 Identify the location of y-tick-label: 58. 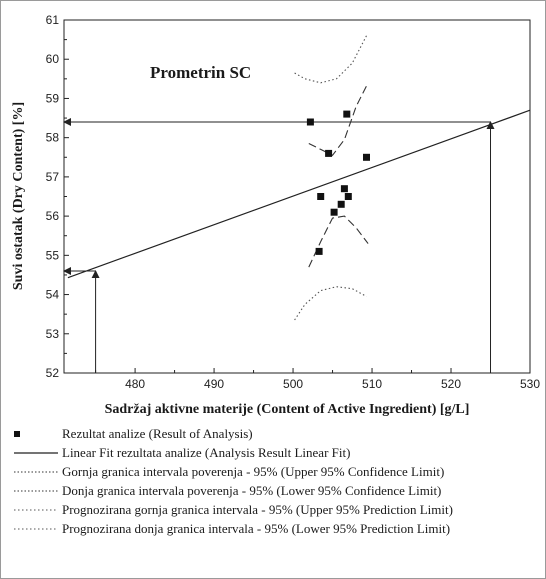
(53, 138).